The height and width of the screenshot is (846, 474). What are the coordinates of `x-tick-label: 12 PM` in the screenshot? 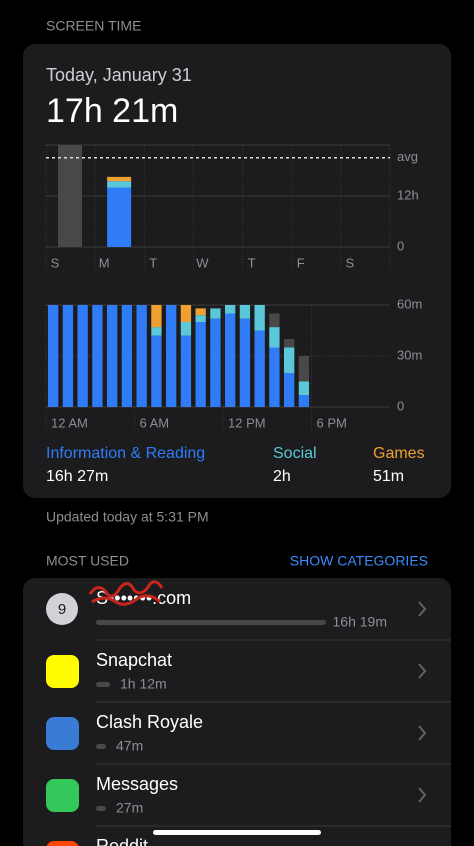 It's located at (247, 422).